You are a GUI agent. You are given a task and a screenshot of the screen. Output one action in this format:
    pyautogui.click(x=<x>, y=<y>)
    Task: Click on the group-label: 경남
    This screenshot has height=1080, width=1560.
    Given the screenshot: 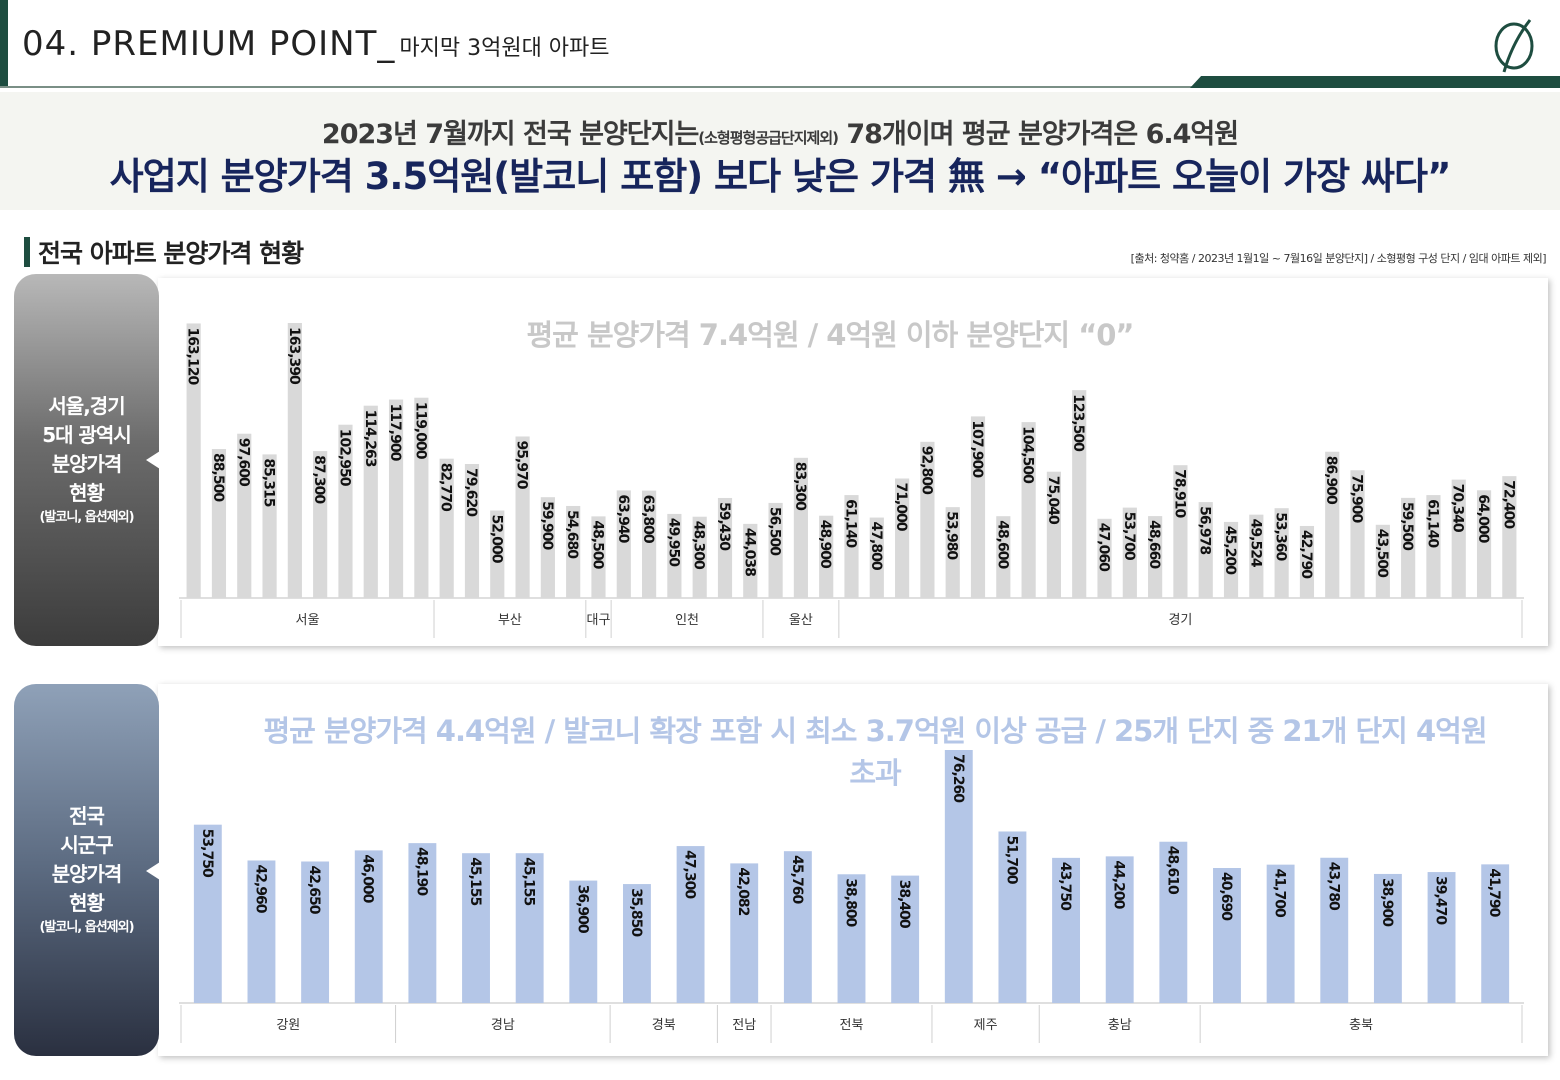 What is the action you would take?
    pyautogui.click(x=503, y=1025)
    